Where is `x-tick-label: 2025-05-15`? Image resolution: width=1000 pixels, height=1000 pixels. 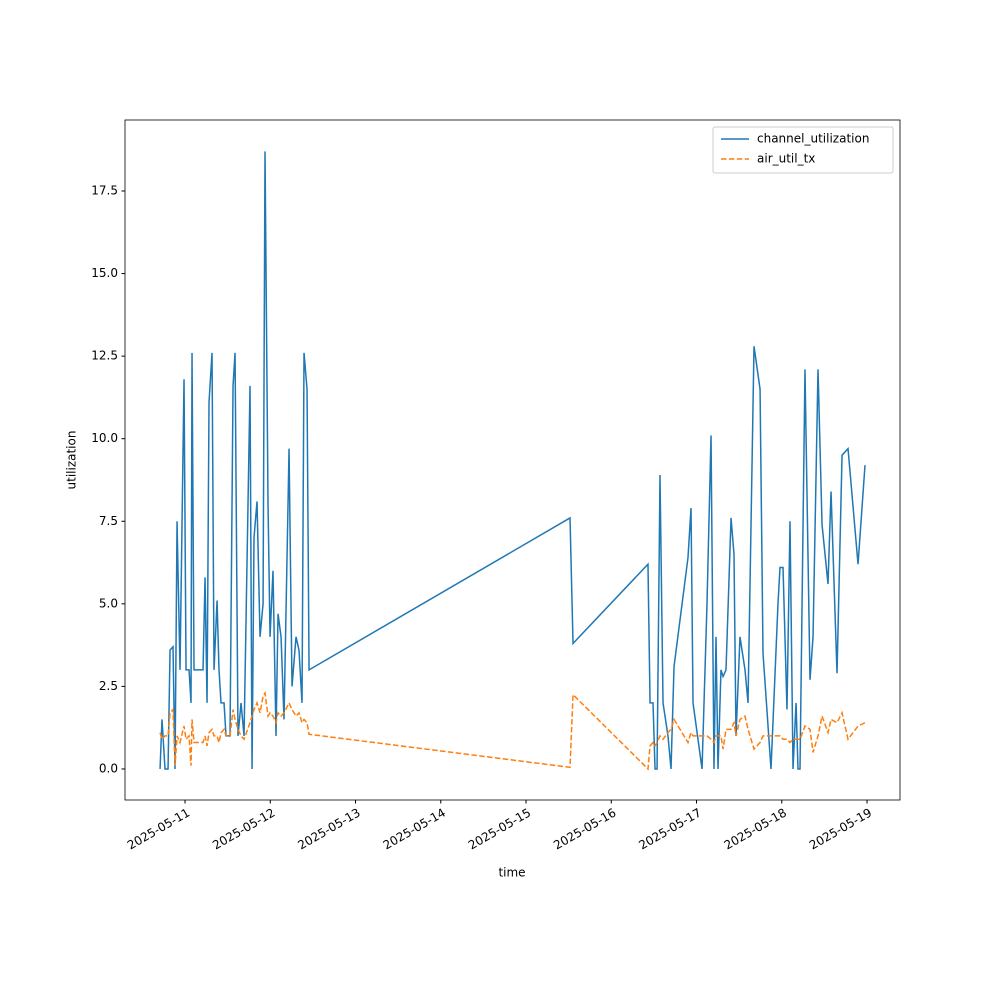
x-tick-label: 2025-05-15 is located at coordinates (499, 829).